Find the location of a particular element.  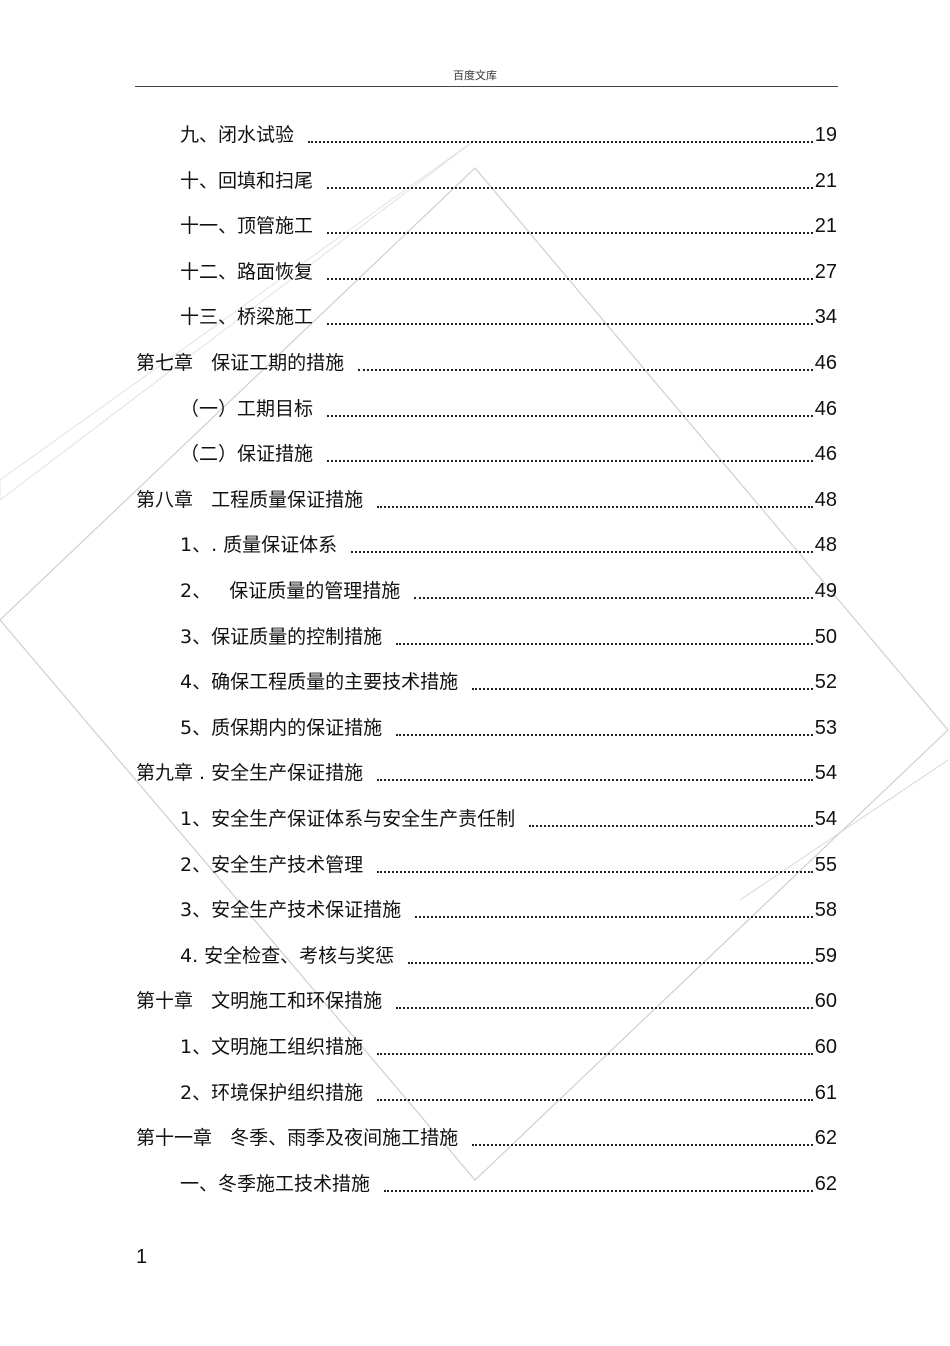

toc-entry-label: 第七章 保证工期的措施 is located at coordinates (240, 363).